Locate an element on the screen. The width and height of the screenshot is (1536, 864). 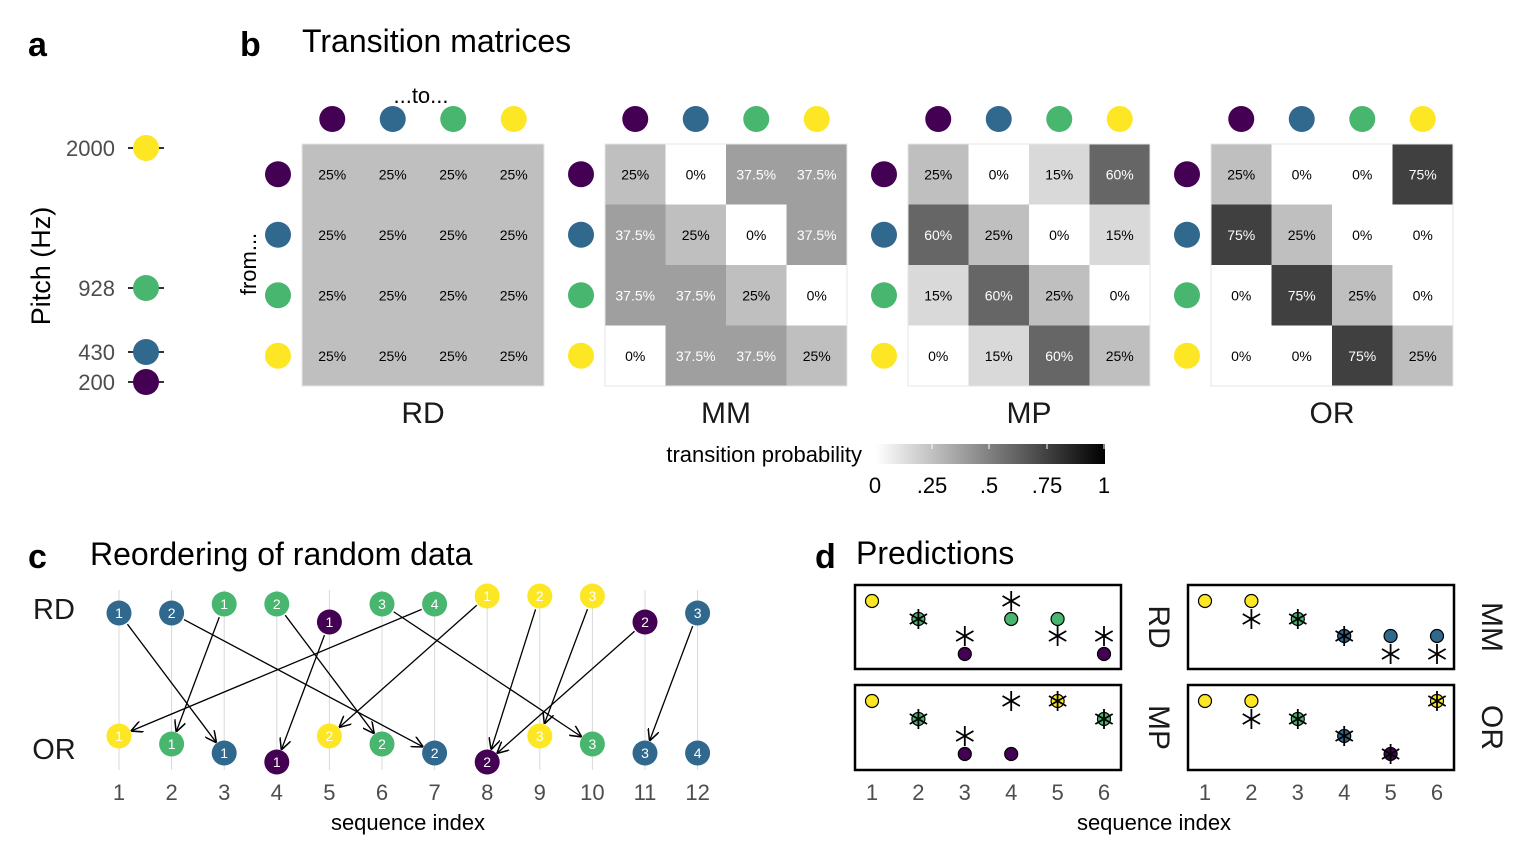
prediction-panel-label: MM is located at coordinates (1491, 627).